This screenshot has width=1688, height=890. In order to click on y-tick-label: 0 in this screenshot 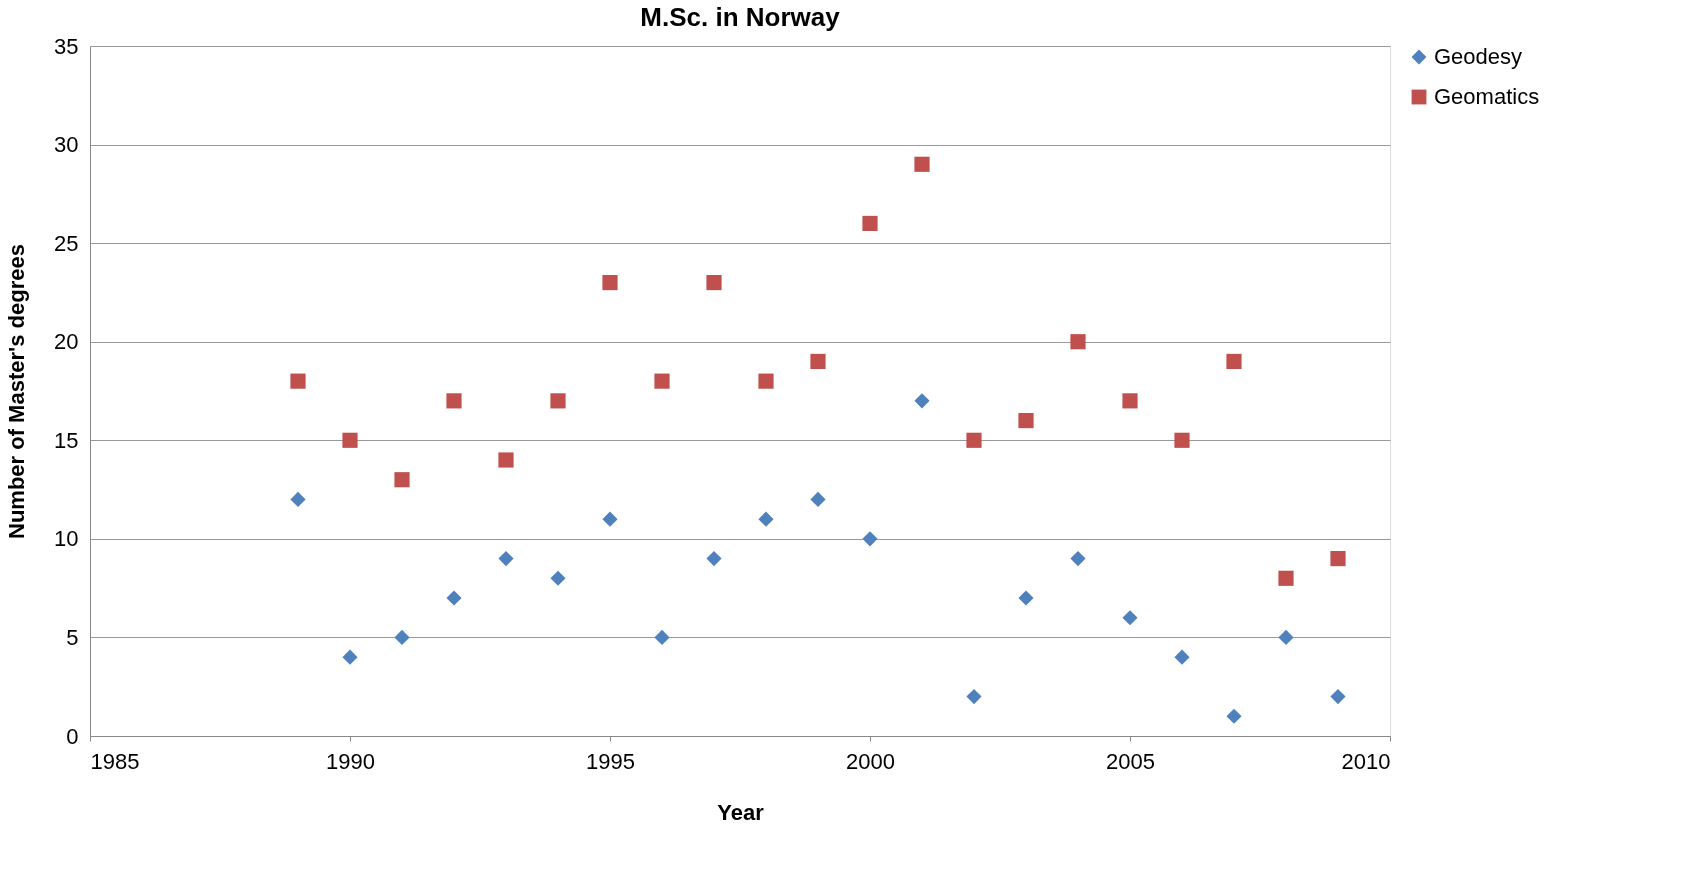, I will do `click(72, 736)`.